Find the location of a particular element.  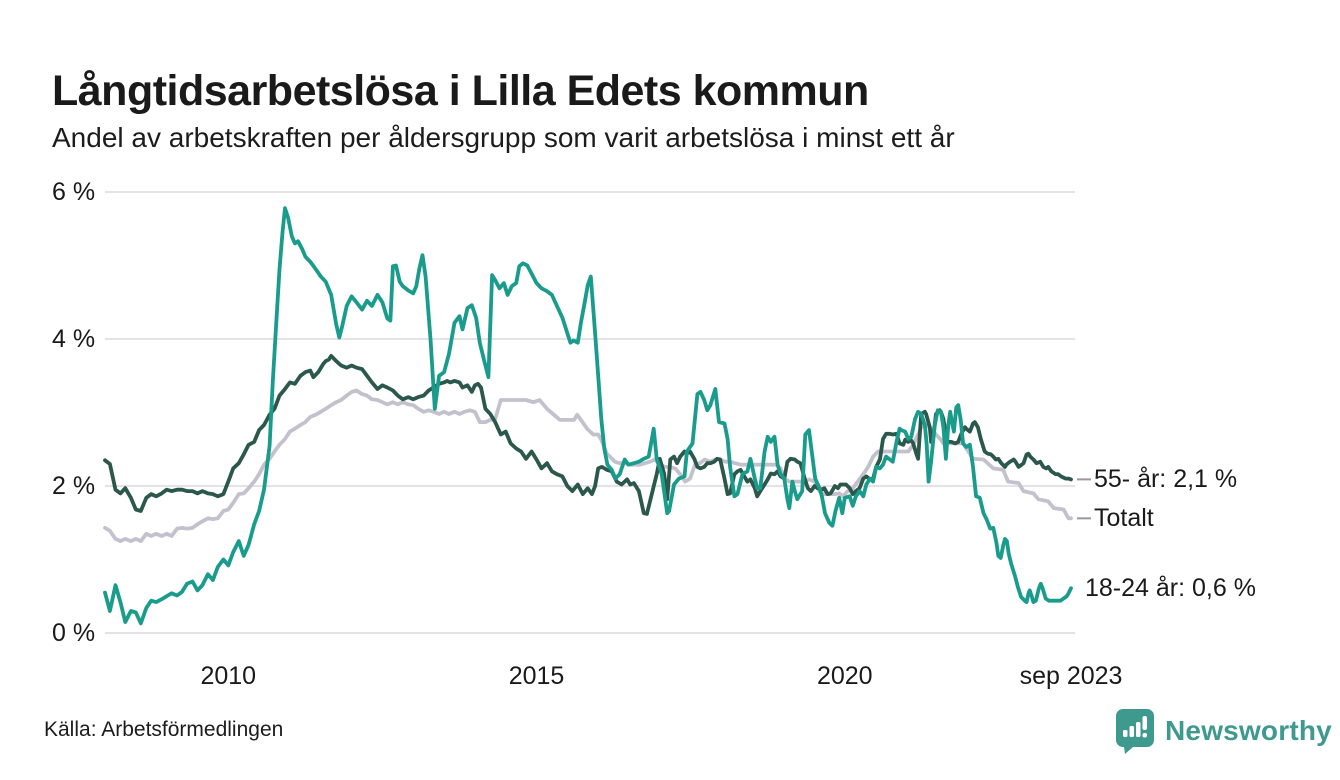

series-end-label: 55- år: 2,1 % is located at coordinates (1166, 479).